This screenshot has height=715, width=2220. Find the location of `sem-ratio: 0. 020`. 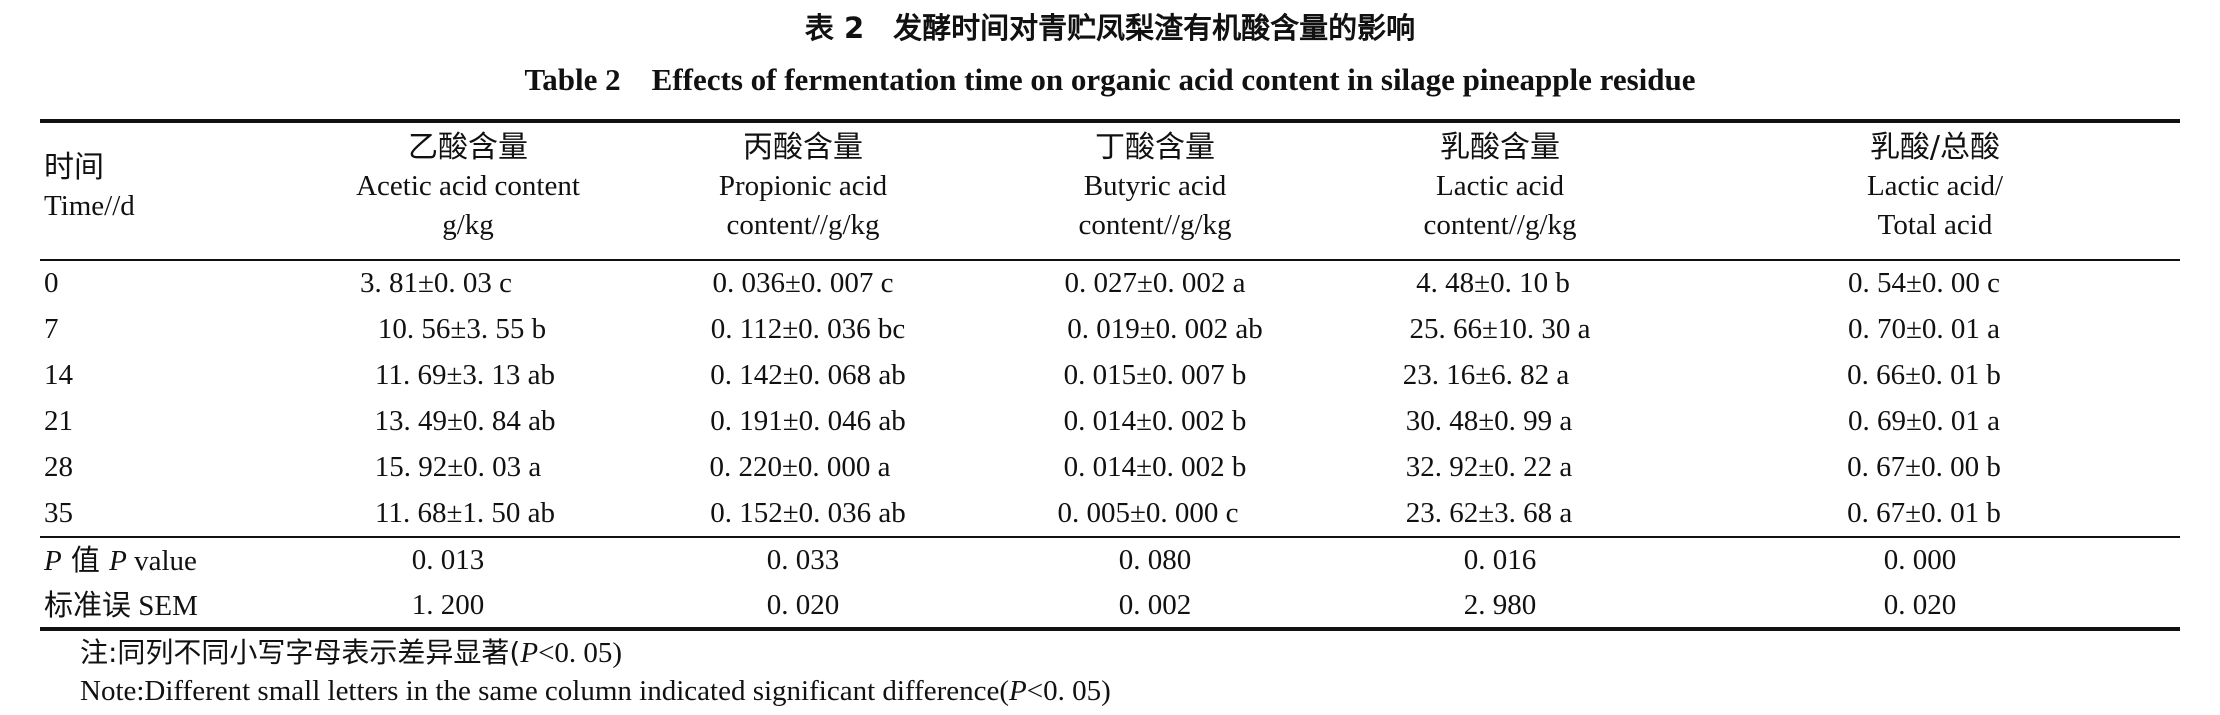

sem-ratio: 0. 020 is located at coordinates (1920, 605).